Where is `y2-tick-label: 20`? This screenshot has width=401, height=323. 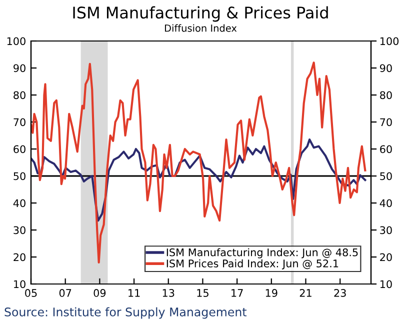
y2-tick-label: 20 is located at coordinates (386, 257).